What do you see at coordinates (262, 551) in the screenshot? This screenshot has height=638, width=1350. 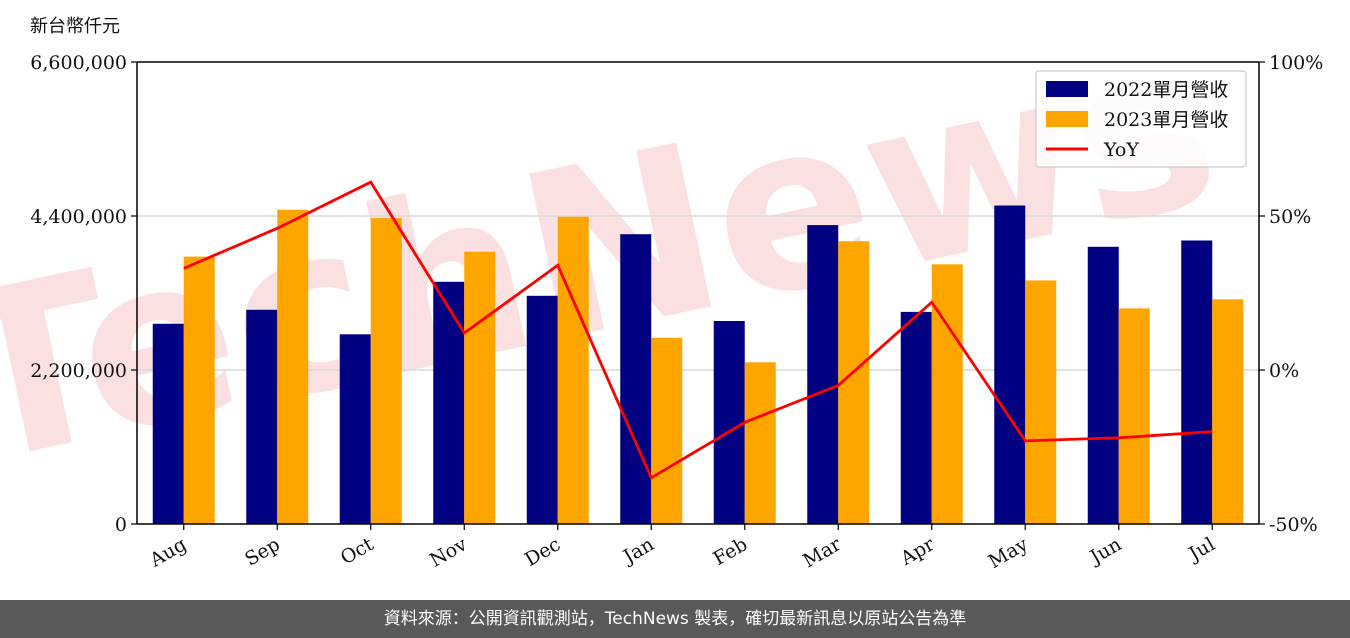 I see `x-tick-label: Sep` at bounding box center [262, 551].